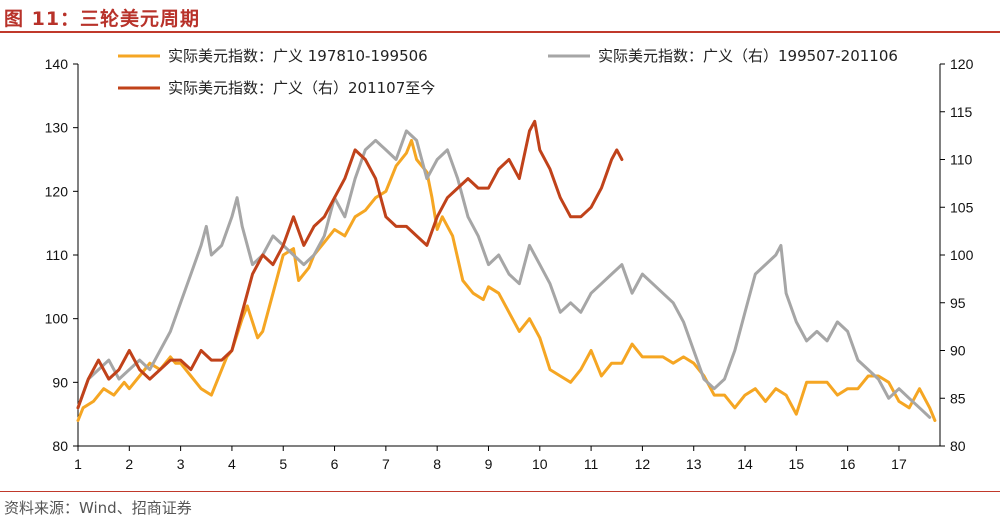  What do you see at coordinates (386, 464) in the screenshot?
I see `x-tick-label: 7` at bounding box center [386, 464].